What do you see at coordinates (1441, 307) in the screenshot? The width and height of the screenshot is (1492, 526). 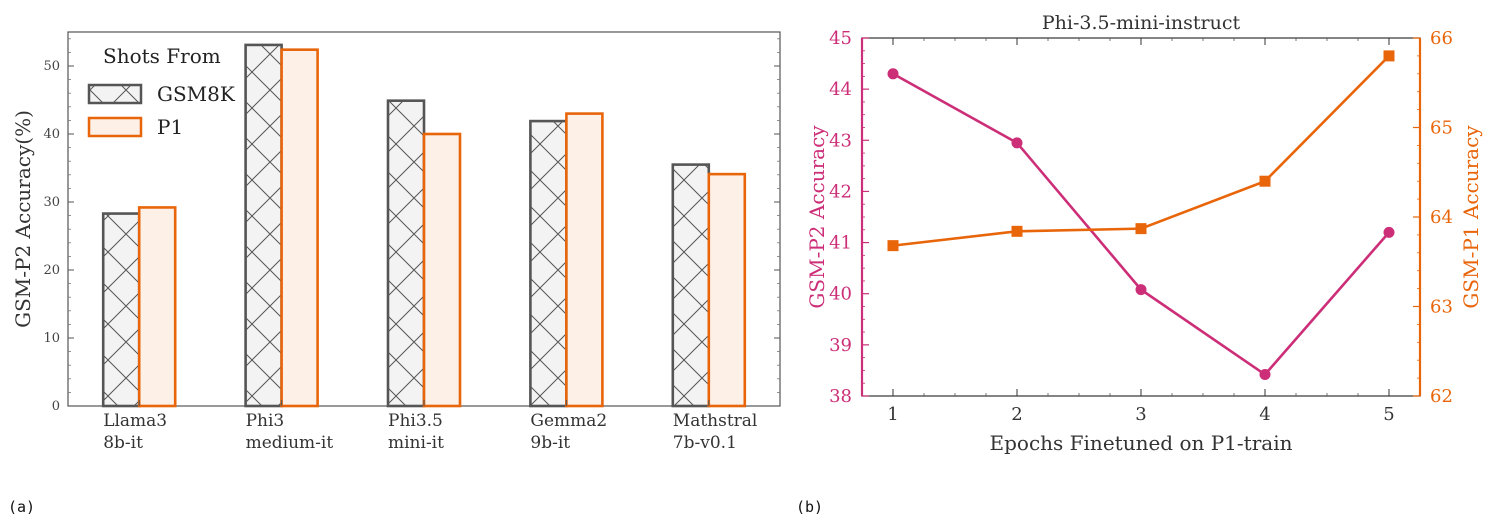 I see `right-y-tick-label: 63` at bounding box center [1441, 307].